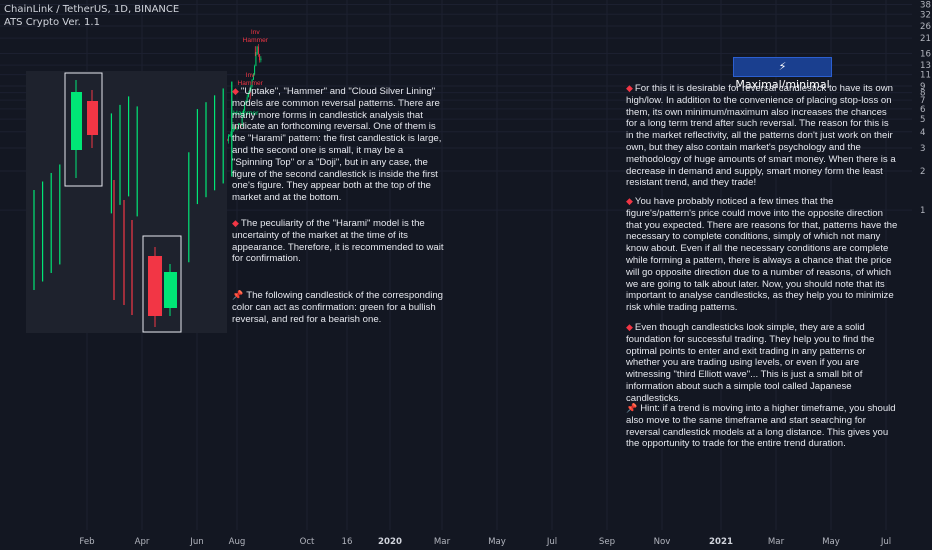 The height and width of the screenshot is (550, 932). Describe the element at coordinates (237, 542) in the screenshot. I see `time-tick-label: Aug` at that location.